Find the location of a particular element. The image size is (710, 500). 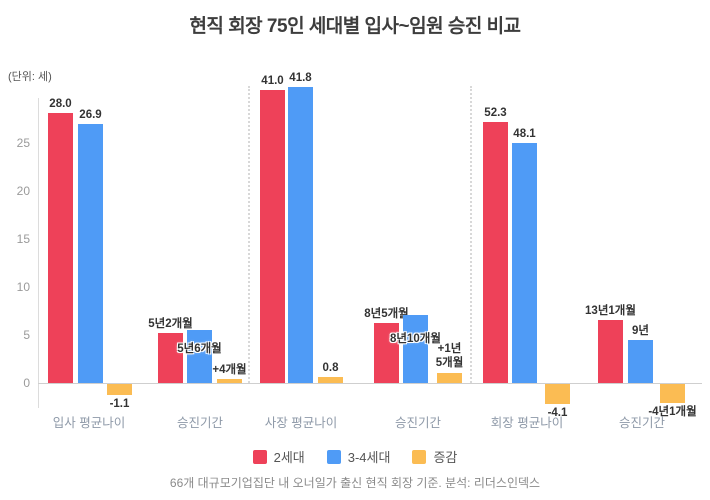

bar-value-label: 26.9 is located at coordinates (90, 115).